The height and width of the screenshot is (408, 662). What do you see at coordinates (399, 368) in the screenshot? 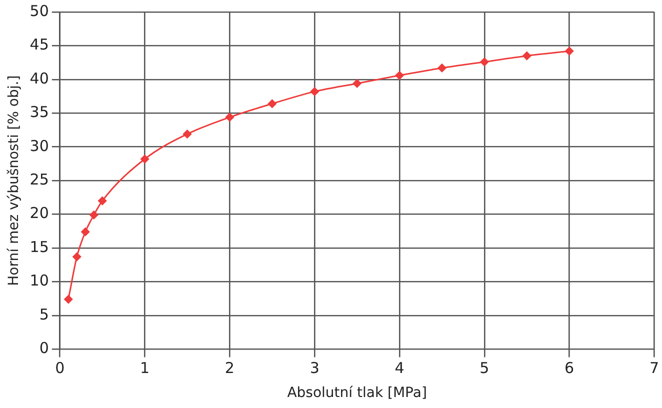
I see `x-tick-label: 4` at bounding box center [399, 368].